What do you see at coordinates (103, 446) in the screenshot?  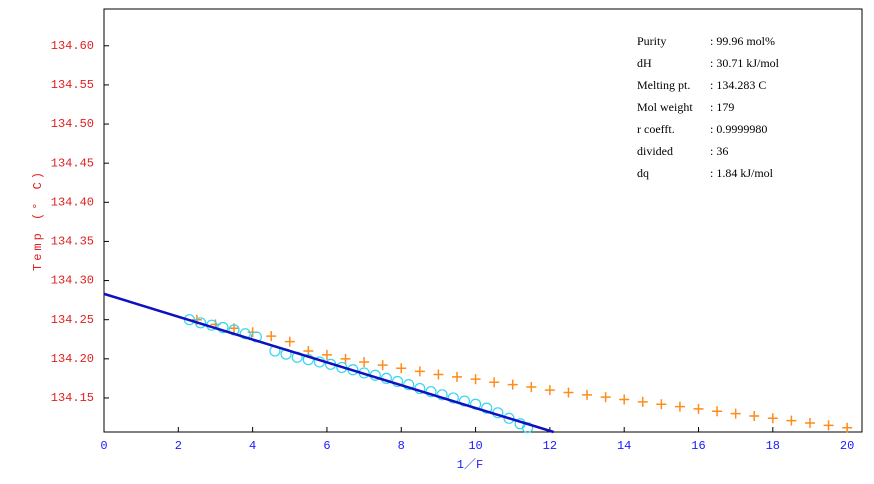 I see `x-tick-label: 0` at bounding box center [103, 446].